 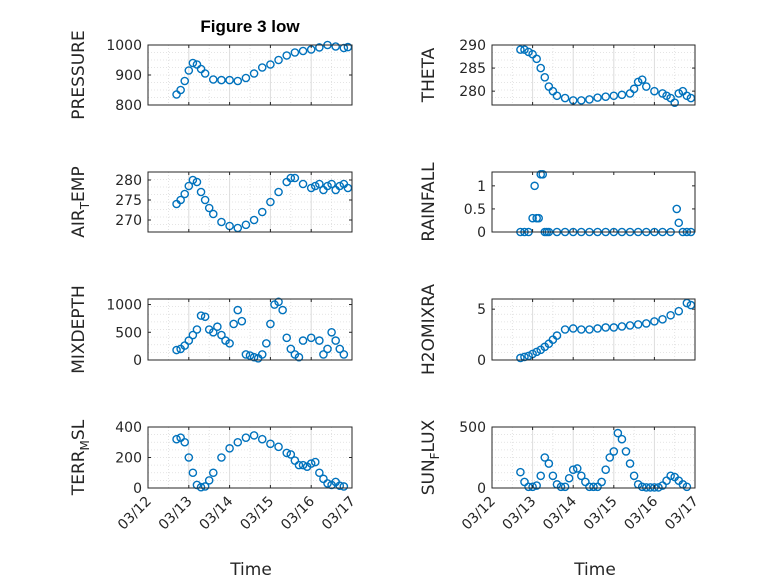 What do you see at coordinates (250, 570) in the screenshot?
I see `x-axis-label-left: Time` at bounding box center [250, 570].